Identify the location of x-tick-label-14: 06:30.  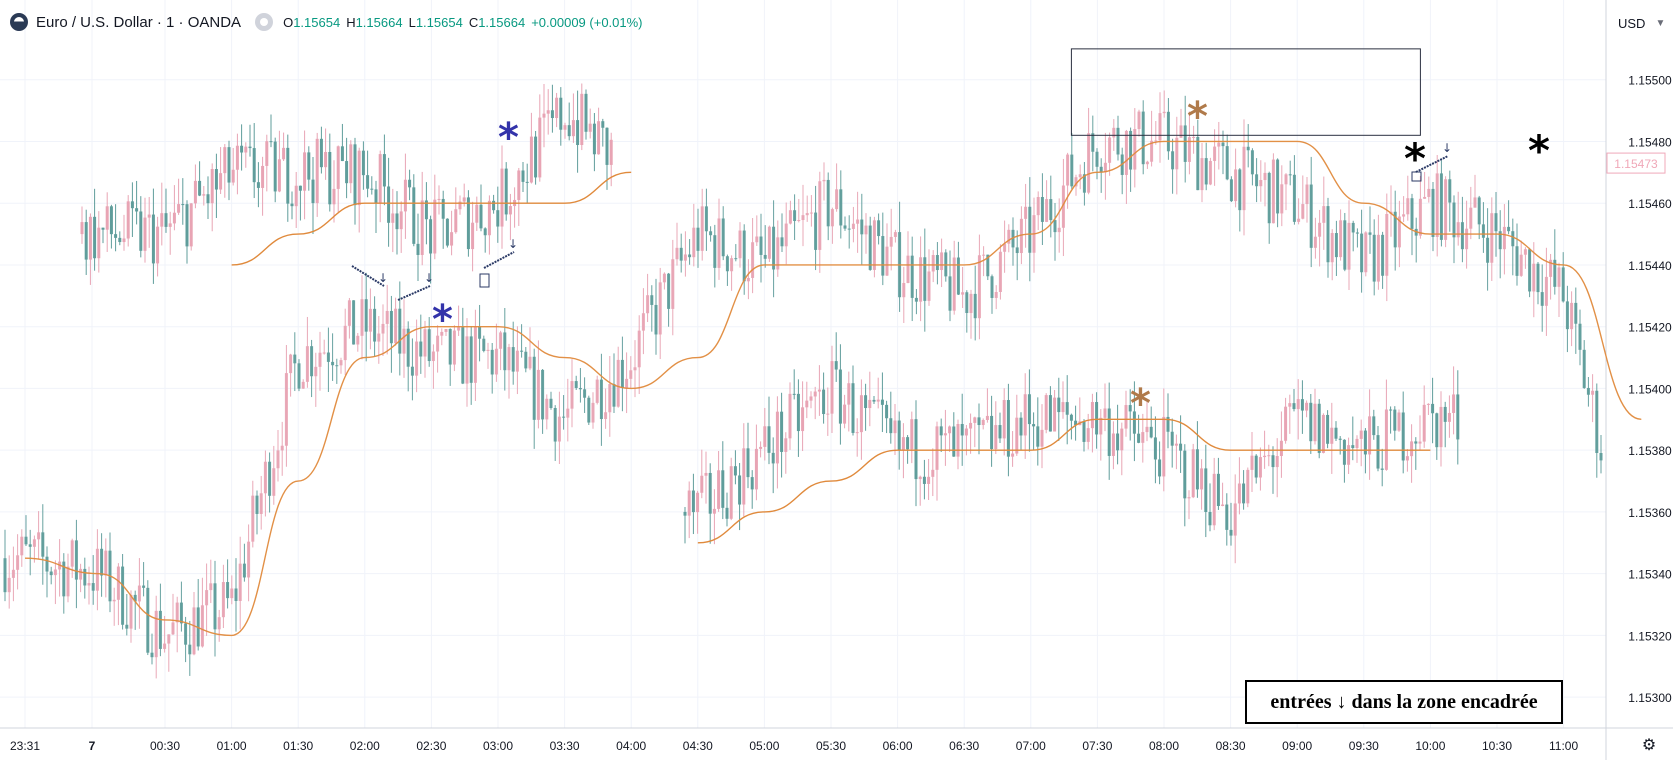
(964, 746).